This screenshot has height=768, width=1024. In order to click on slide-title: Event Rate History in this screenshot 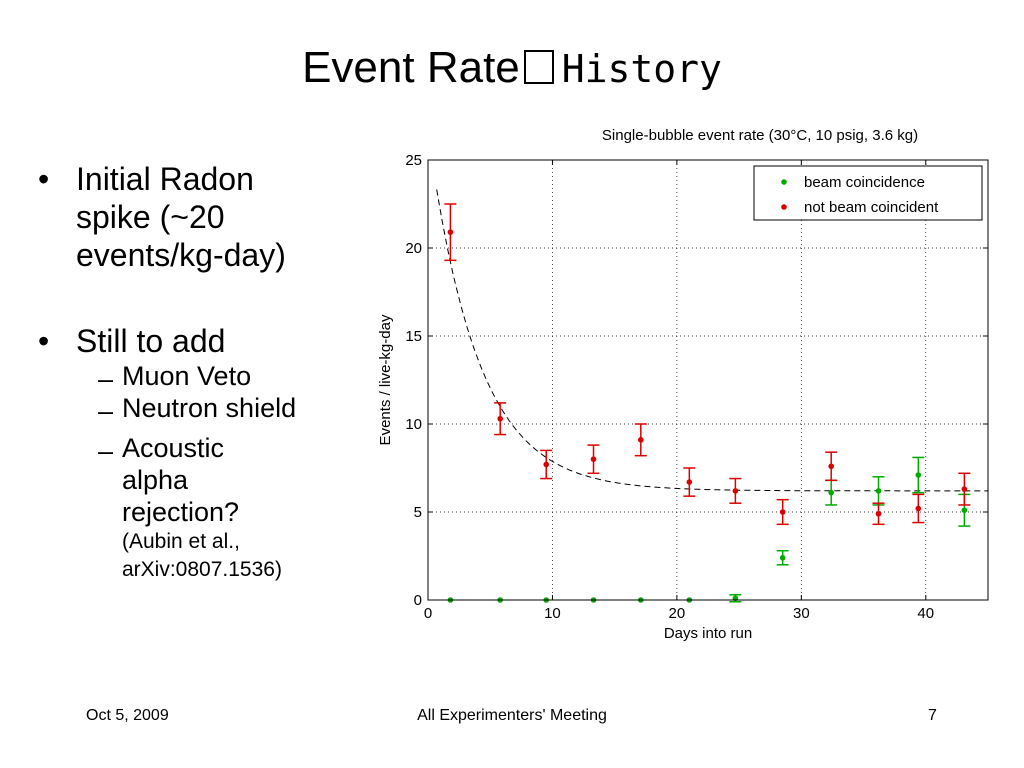, I will do `click(512, 68)`.